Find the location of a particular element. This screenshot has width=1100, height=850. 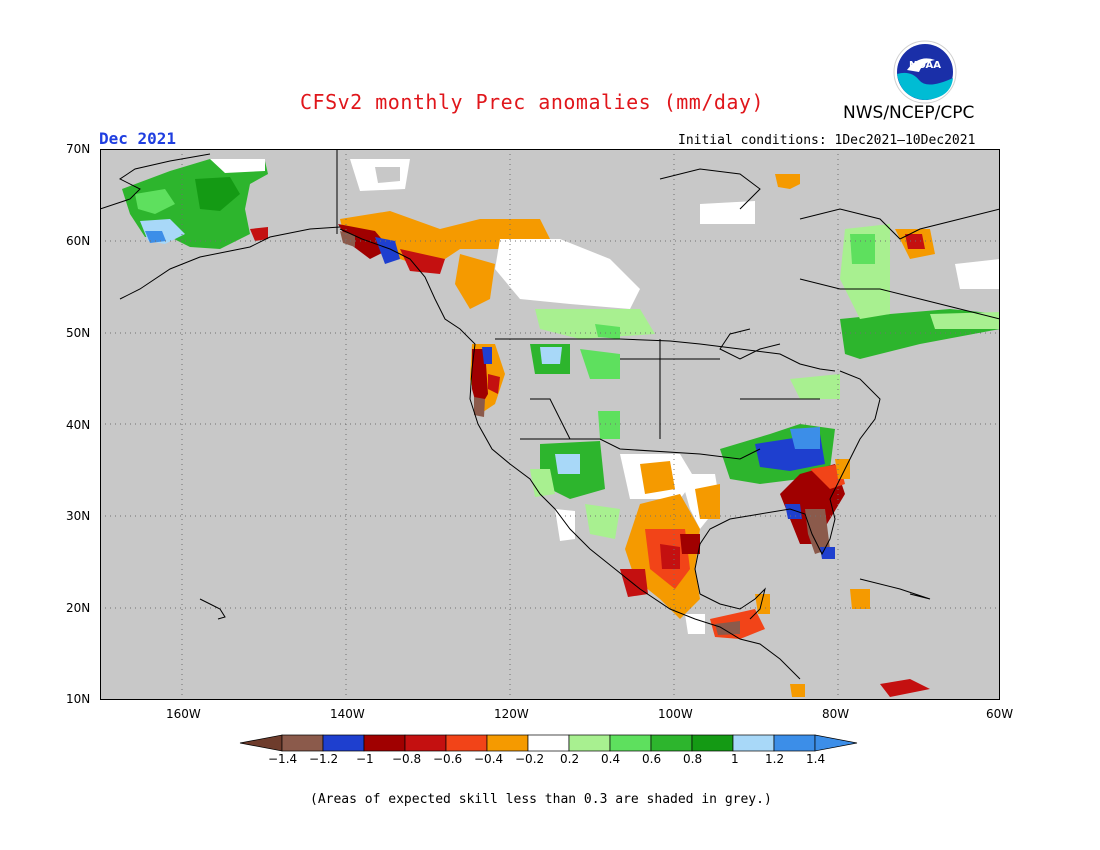

map-title: CFSv2 monthly Prec anomalies (mm/day) is located at coordinates (532, 102).